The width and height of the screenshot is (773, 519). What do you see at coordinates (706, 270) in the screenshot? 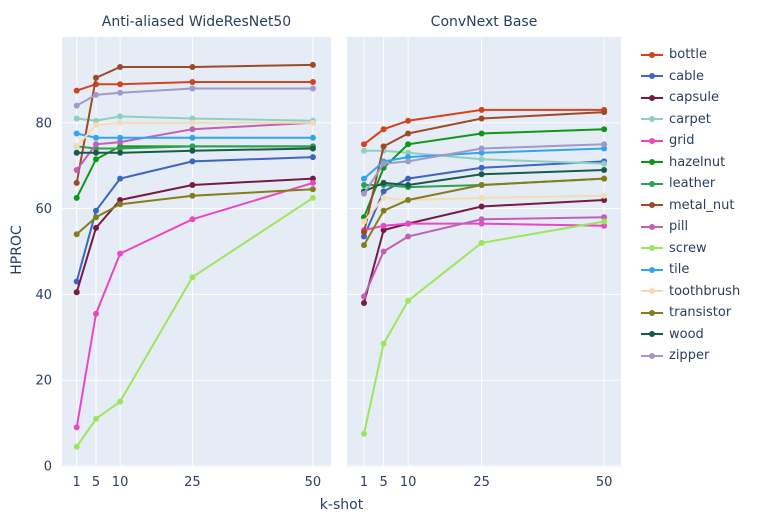
I see `legend-item-tile: tile` at bounding box center [706, 270].